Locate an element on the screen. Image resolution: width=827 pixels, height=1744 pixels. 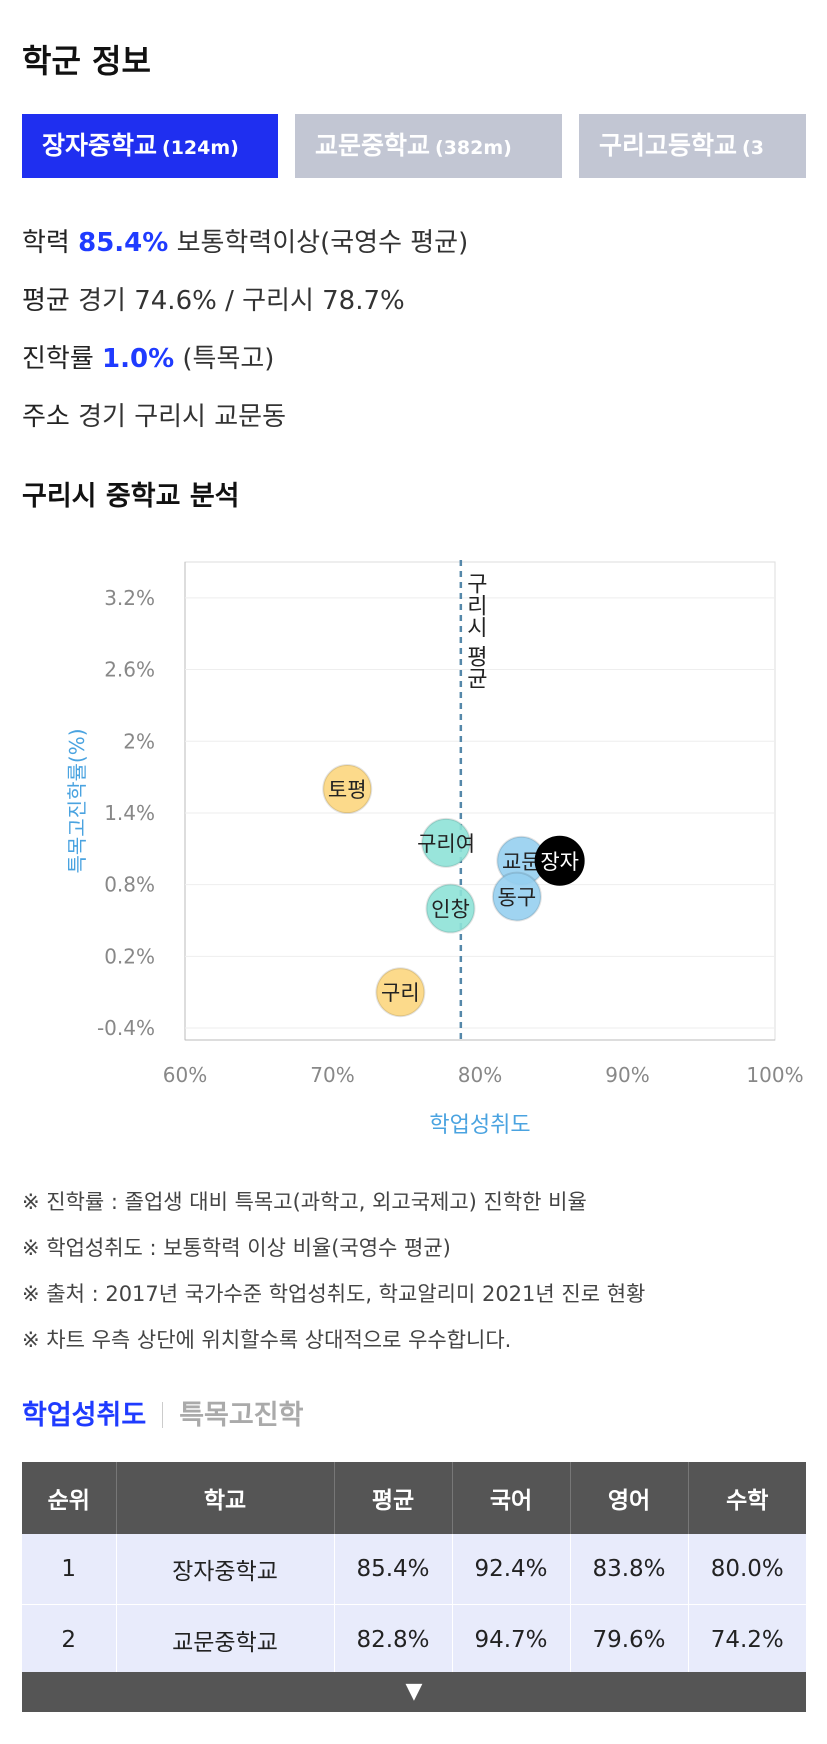
x-tick-label: 80% is located at coordinates (480, 1075).